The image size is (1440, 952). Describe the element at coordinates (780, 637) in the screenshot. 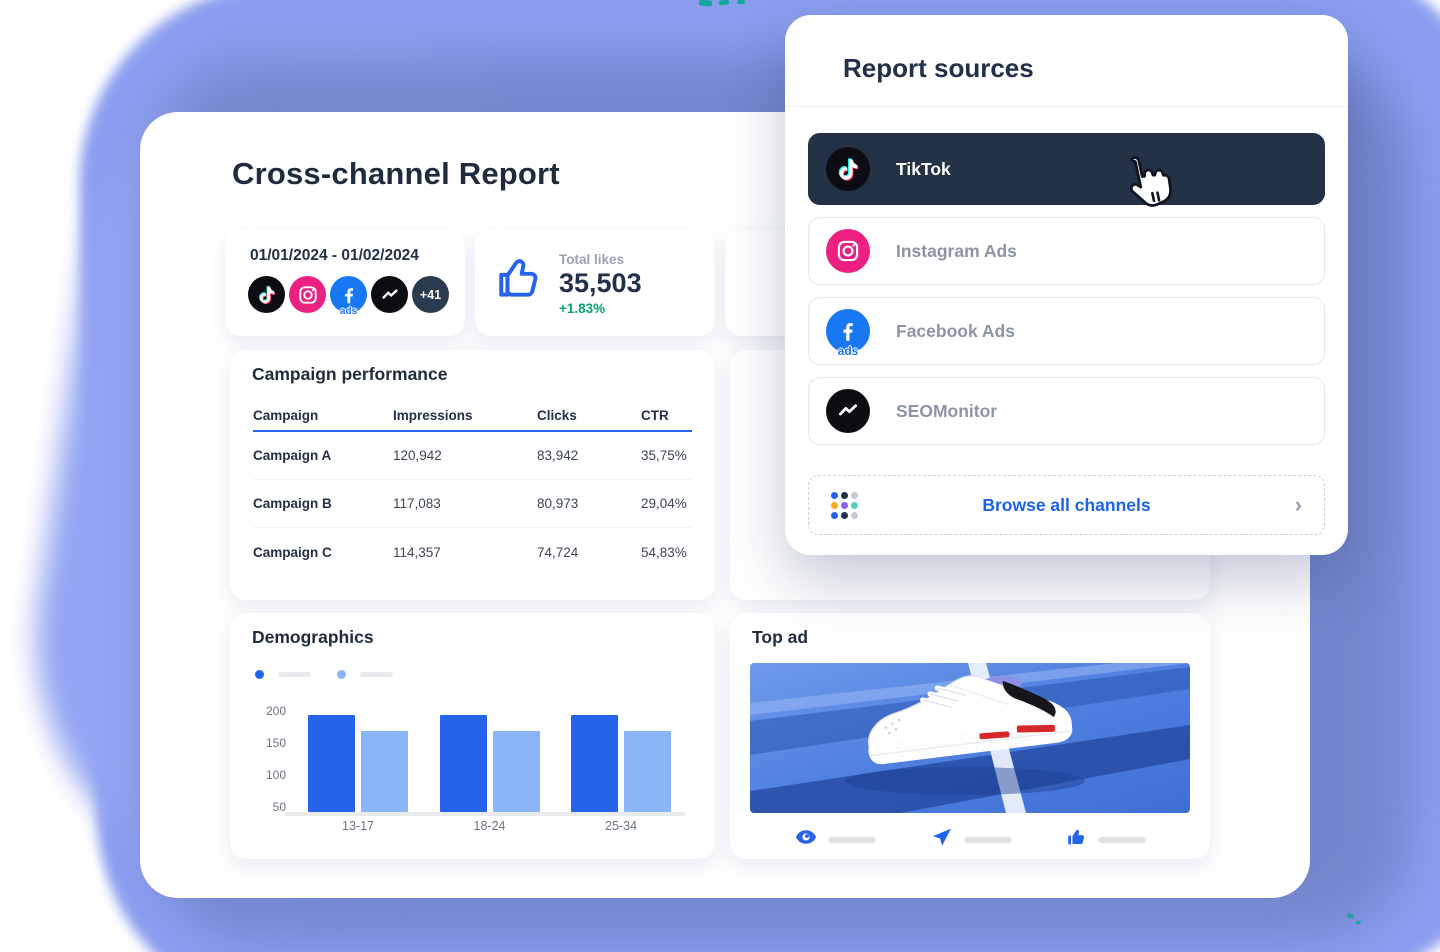

I see `top-ad-title: Top ad` at that location.